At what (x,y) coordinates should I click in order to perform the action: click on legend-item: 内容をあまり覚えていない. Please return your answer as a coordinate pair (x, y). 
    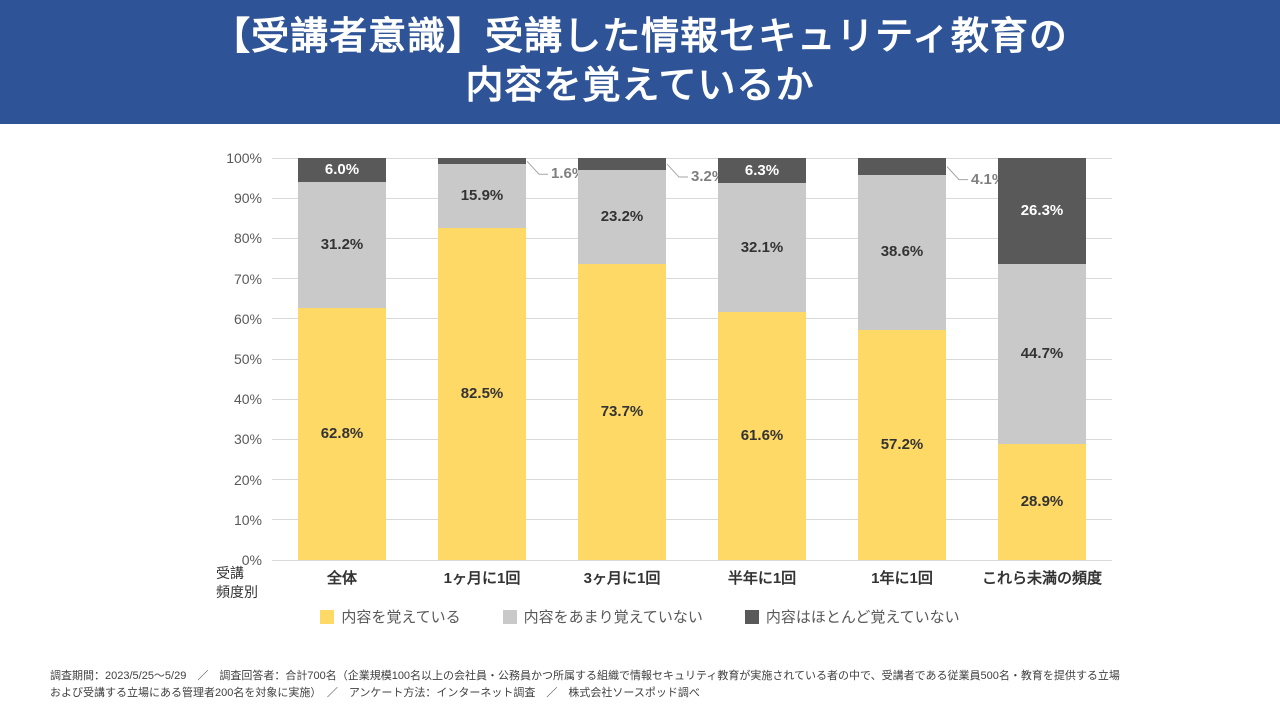
    Looking at the image, I should click on (602, 616).